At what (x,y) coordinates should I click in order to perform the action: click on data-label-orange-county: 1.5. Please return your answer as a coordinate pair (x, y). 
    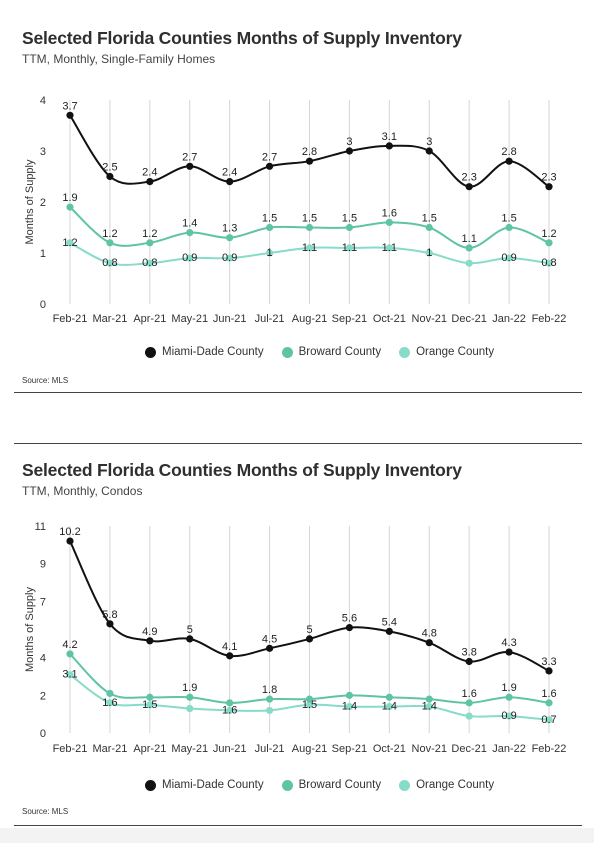
    Looking at the image, I should click on (149, 705).